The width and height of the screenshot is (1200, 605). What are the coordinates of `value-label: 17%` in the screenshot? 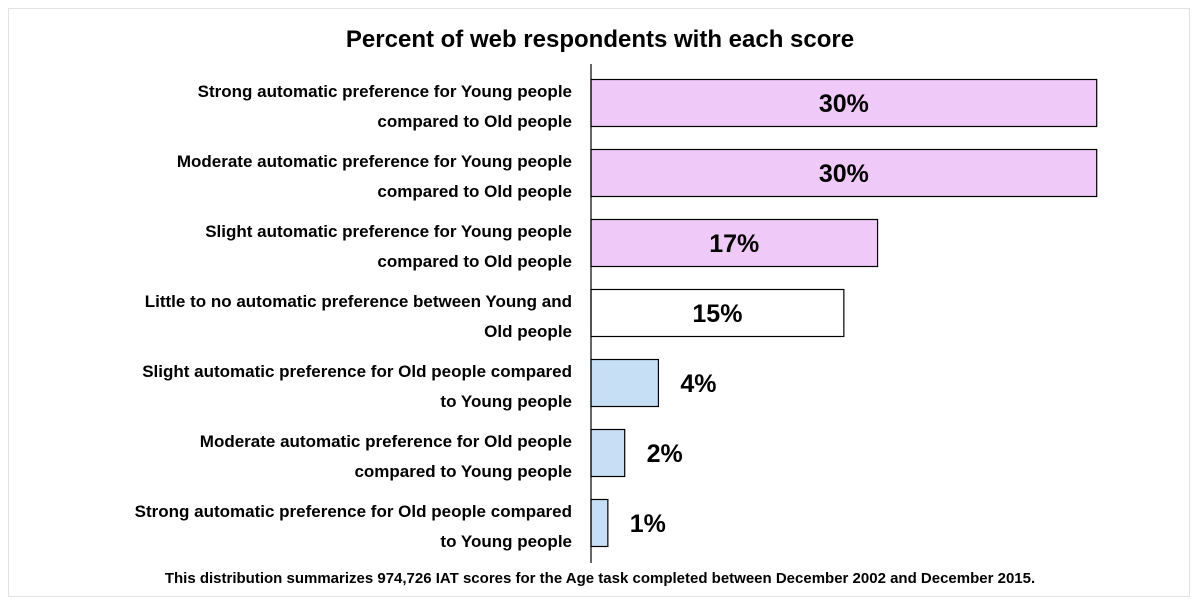 It's located at (734, 244).